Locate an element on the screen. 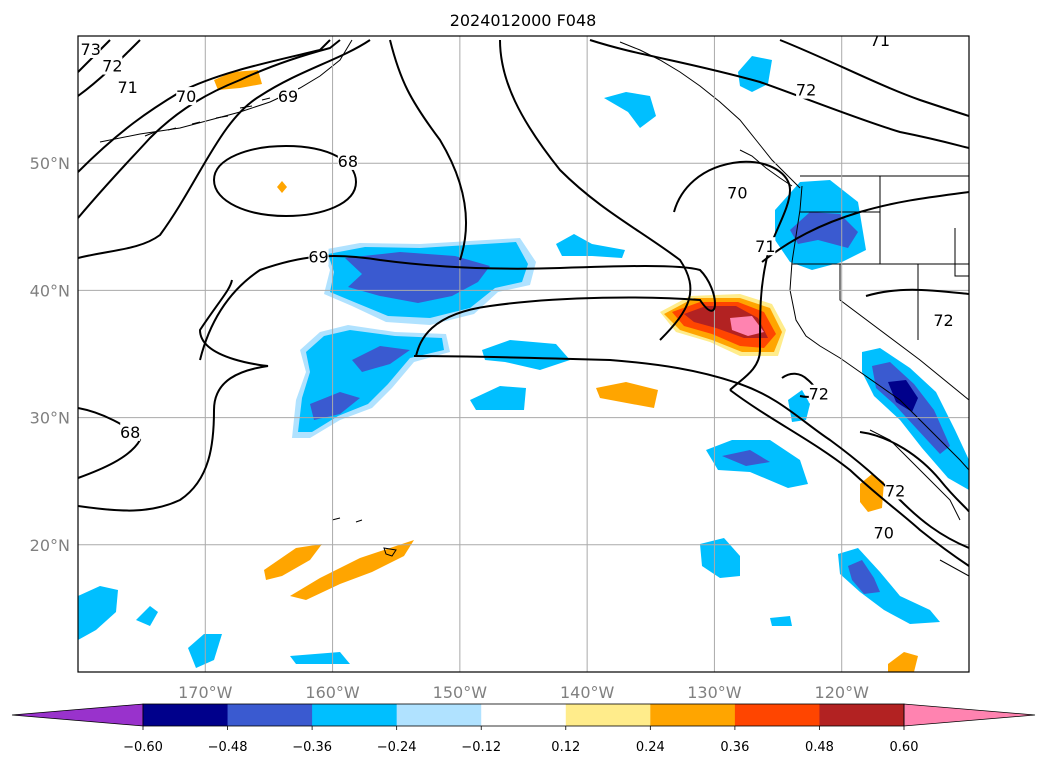 The image size is (1047, 765). us-west-coast is located at coordinates (879, 328).